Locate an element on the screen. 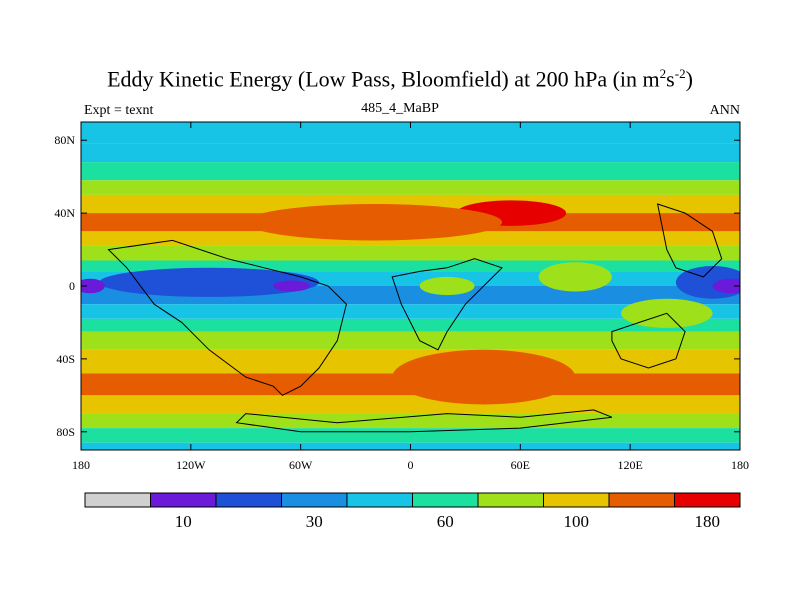 Image resolution: width=800 pixels, height=600 pixels. colorbar-label: 30 is located at coordinates (314, 521).